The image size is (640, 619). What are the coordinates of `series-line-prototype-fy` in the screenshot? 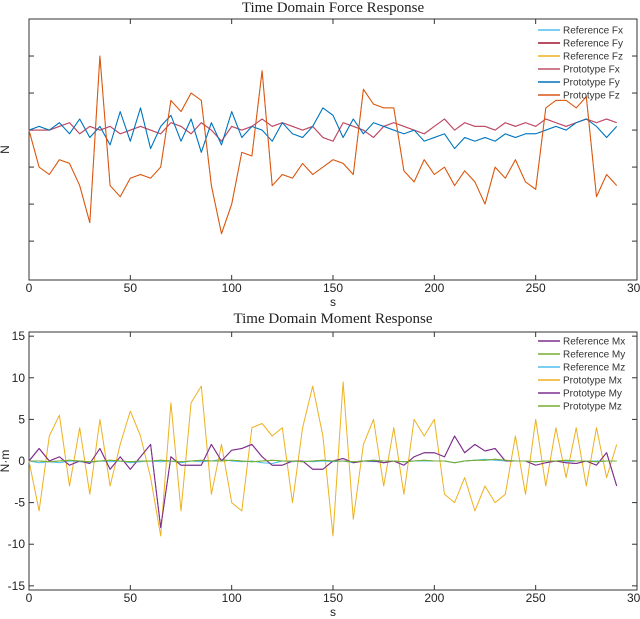 It's located at (323, 130).